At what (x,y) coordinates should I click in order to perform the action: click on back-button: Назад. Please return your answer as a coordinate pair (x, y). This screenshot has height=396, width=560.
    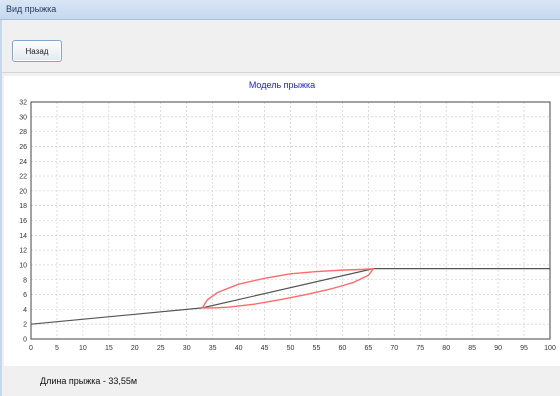
    Looking at the image, I should click on (37, 51).